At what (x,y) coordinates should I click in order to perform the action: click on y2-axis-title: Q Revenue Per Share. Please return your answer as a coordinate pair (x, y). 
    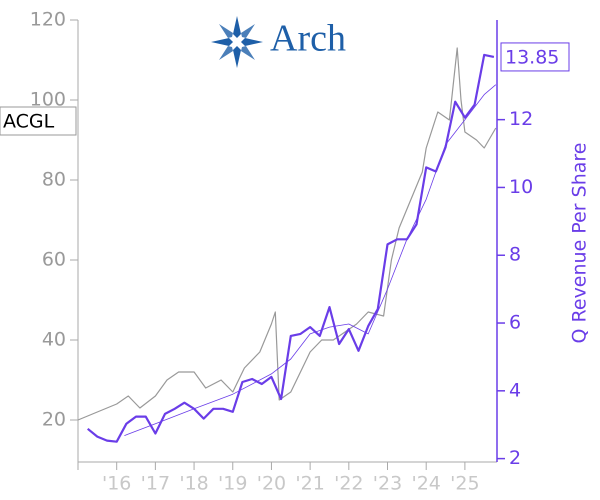
    Looking at the image, I should click on (580, 243).